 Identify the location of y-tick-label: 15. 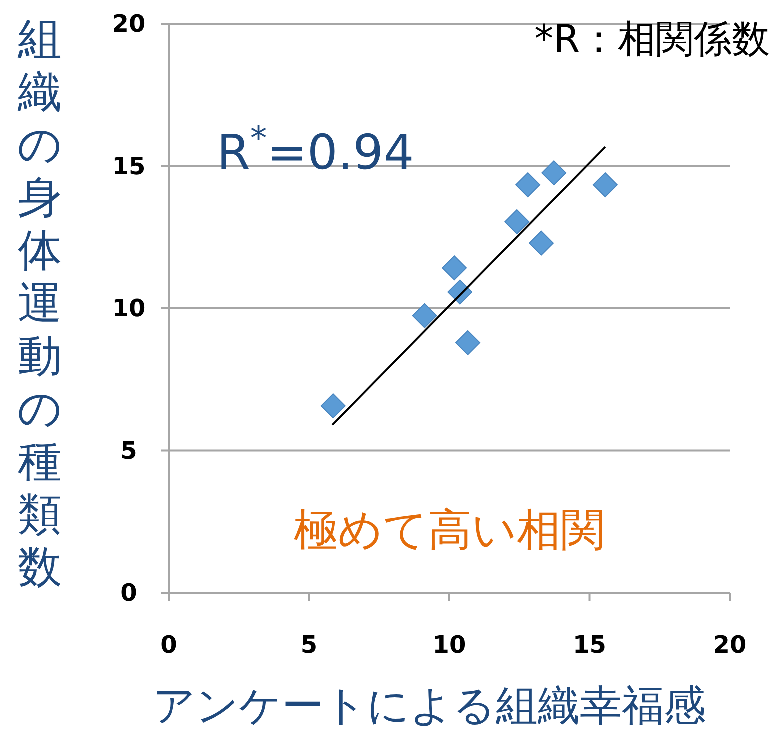
(129, 166).